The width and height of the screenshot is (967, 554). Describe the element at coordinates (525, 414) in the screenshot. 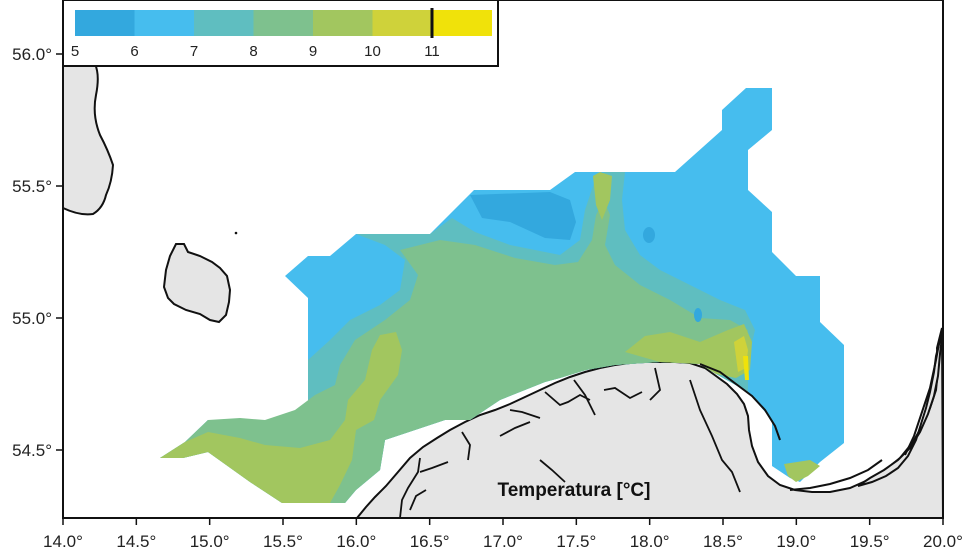

I see `river-e` at that location.